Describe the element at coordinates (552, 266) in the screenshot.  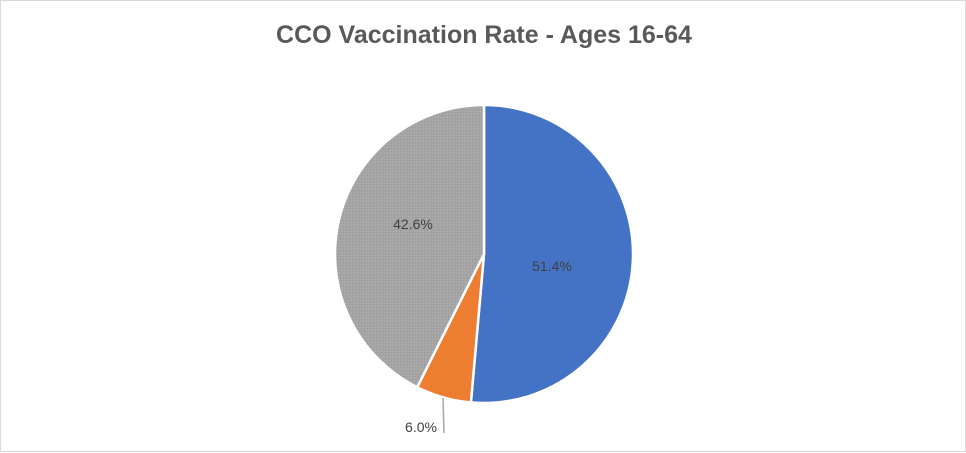
I see `data-label-slice-1: 51.4%` at that location.